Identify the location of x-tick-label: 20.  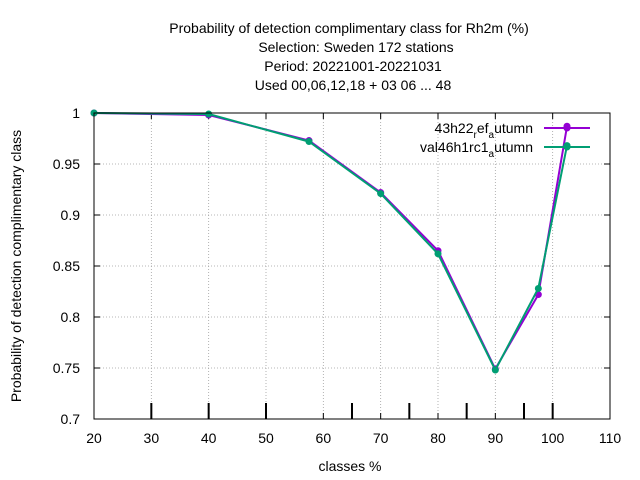
(94, 438).